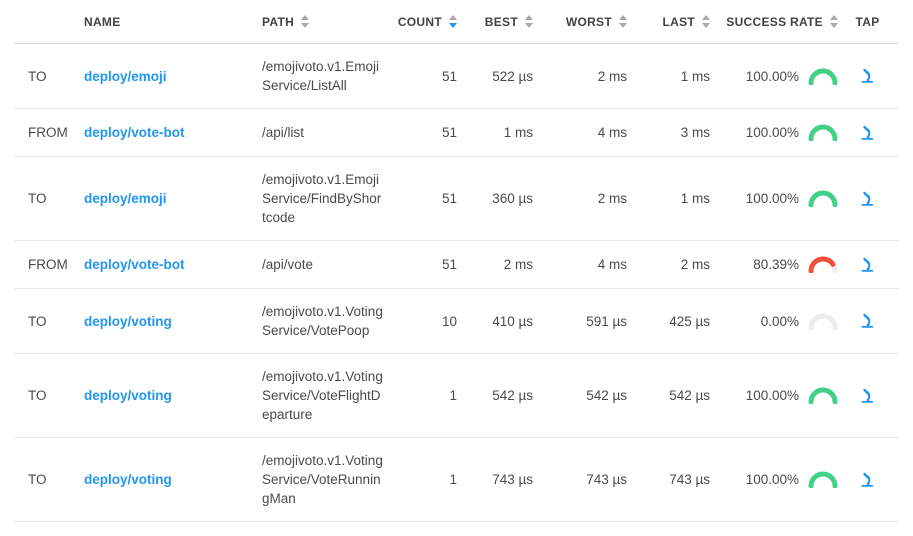  What do you see at coordinates (102, 21) in the screenshot?
I see `header-name-label: NAME` at bounding box center [102, 21].